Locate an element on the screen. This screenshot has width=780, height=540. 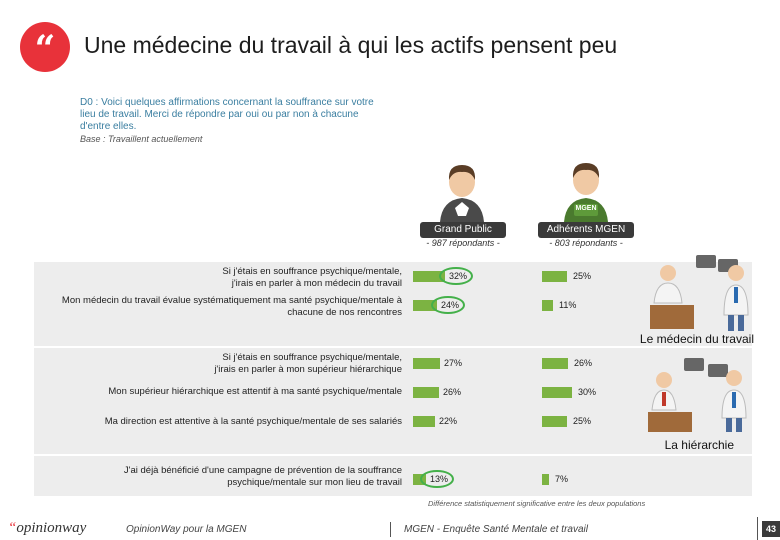
mgen-respondents: - 803 répondants - is located at coordinates (586, 243).